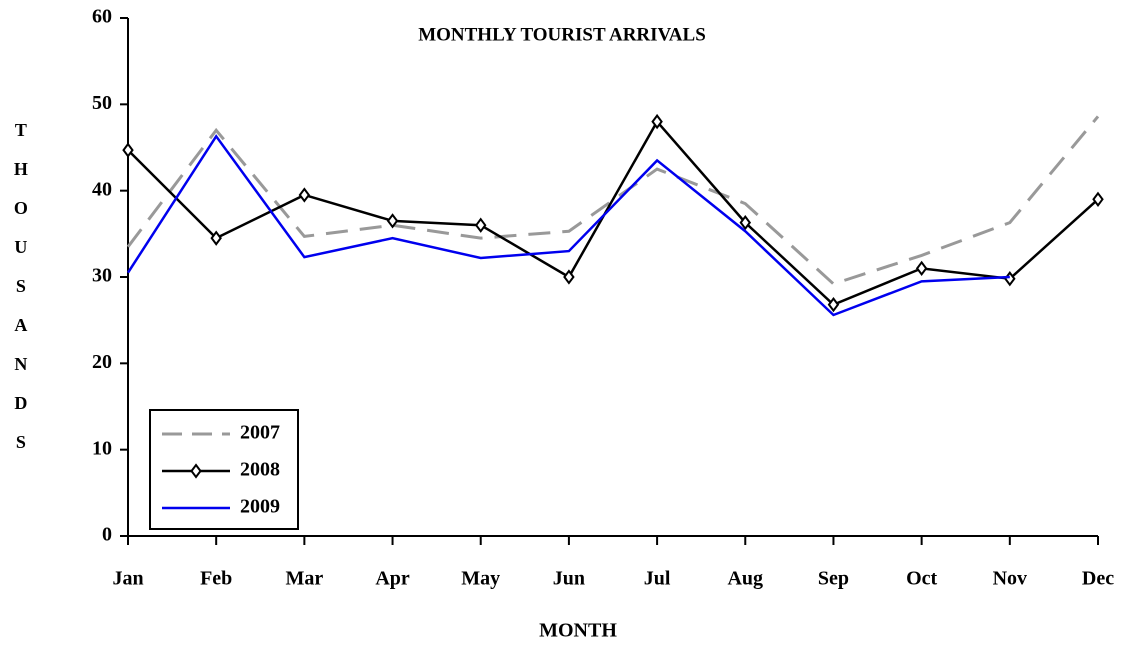 The image size is (1128, 646). What do you see at coordinates (1010, 579) in the screenshot?
I see `x-tick-label: Nov` at bounding box center [1010, 579].